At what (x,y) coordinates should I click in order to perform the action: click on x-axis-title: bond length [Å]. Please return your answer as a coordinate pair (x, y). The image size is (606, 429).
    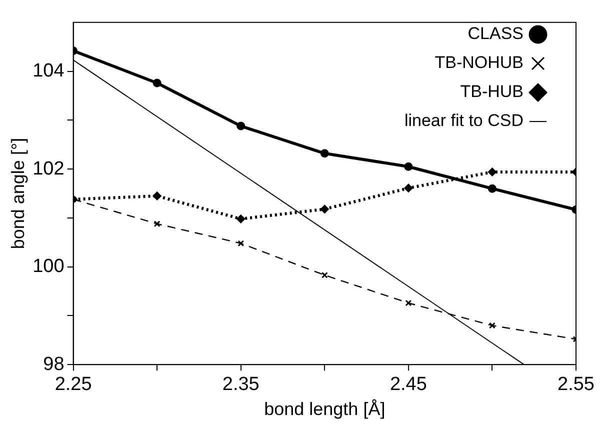
    Looking at the image, I should click on (325, 409).